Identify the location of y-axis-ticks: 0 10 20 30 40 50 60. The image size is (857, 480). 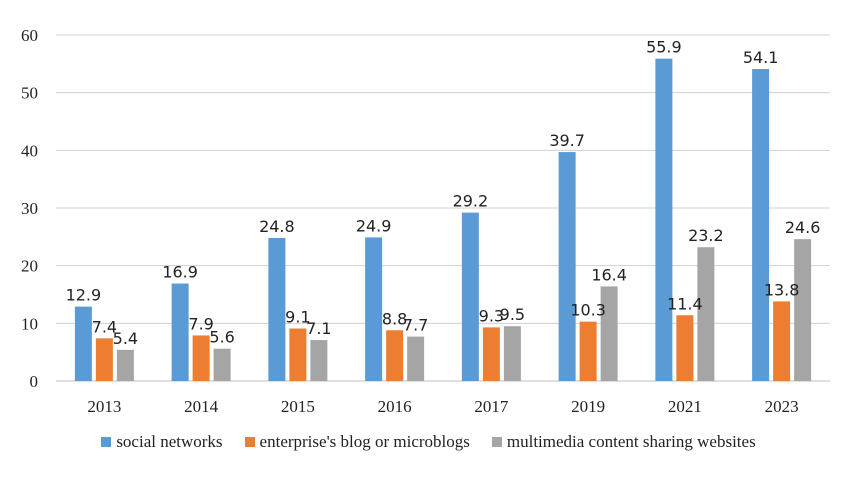
(29, 208).